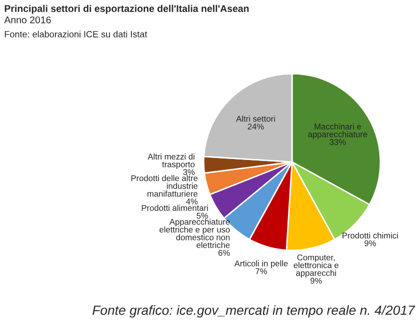  Describe the element at coordinates (175, 207) in the screenshot. I see `slice-label: Prodotti alimentari` at that location.